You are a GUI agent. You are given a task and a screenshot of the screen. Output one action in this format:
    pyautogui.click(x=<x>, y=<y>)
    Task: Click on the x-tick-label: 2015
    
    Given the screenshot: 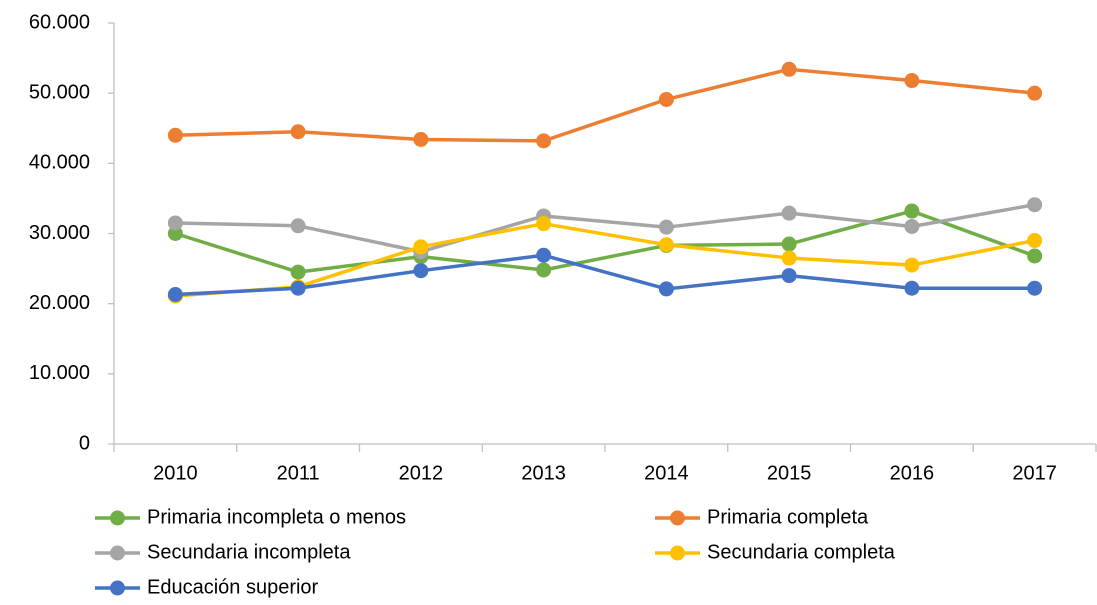 What is the action you would take?
    pyautogui.click(x=789, y=473)
    